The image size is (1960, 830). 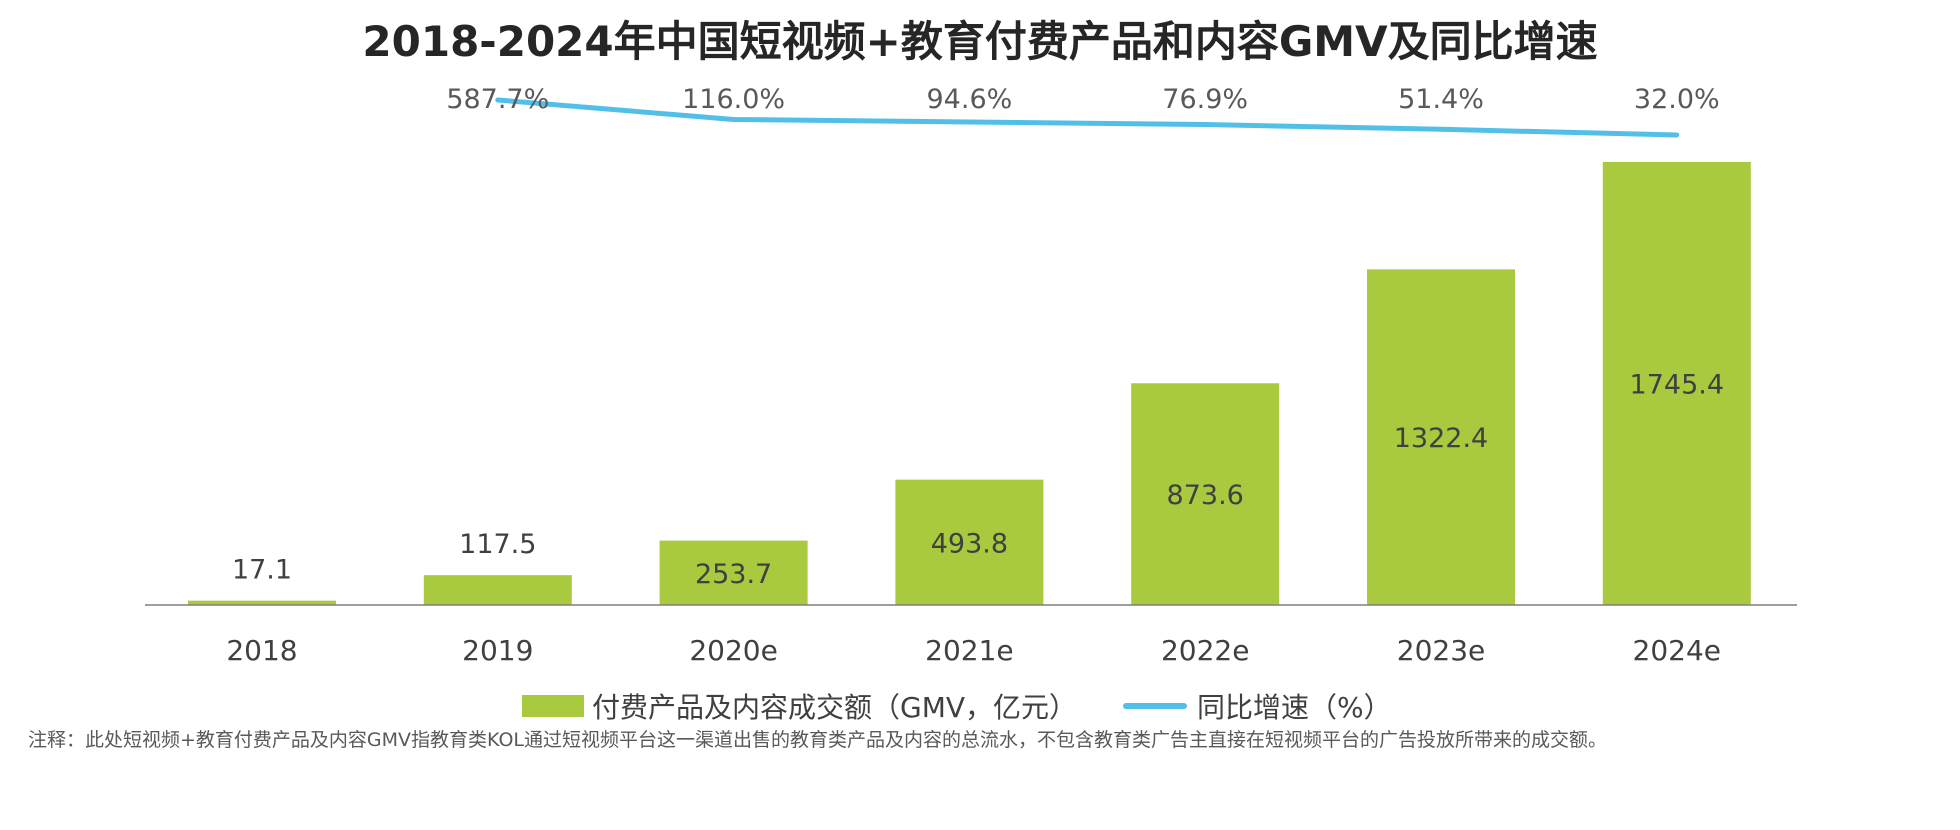 What do you see at coordinates (1441, 650) in the screenshot?
I see `x-tick-label-2023e: 2023e` at bounding box center [1441, 650].